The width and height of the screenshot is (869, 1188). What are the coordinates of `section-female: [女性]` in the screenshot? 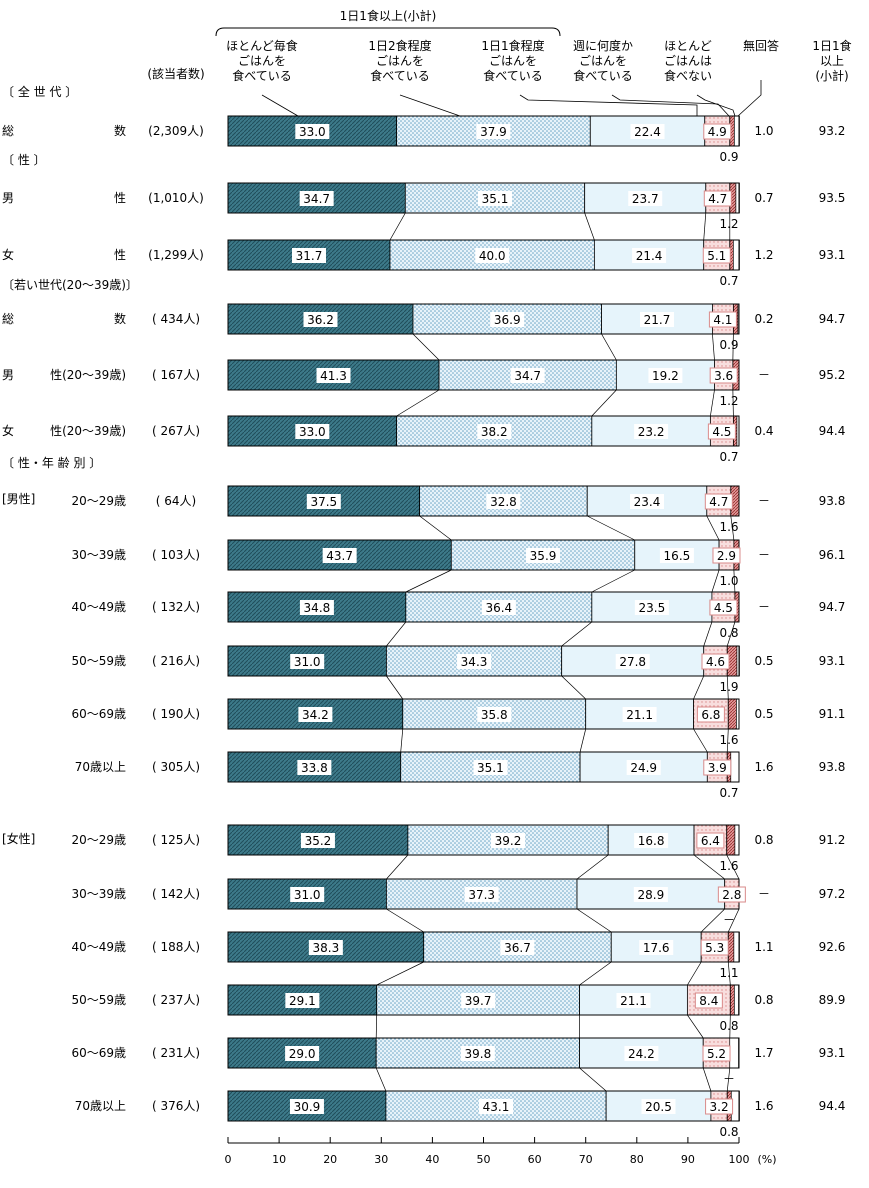 It's located at (18, 838).